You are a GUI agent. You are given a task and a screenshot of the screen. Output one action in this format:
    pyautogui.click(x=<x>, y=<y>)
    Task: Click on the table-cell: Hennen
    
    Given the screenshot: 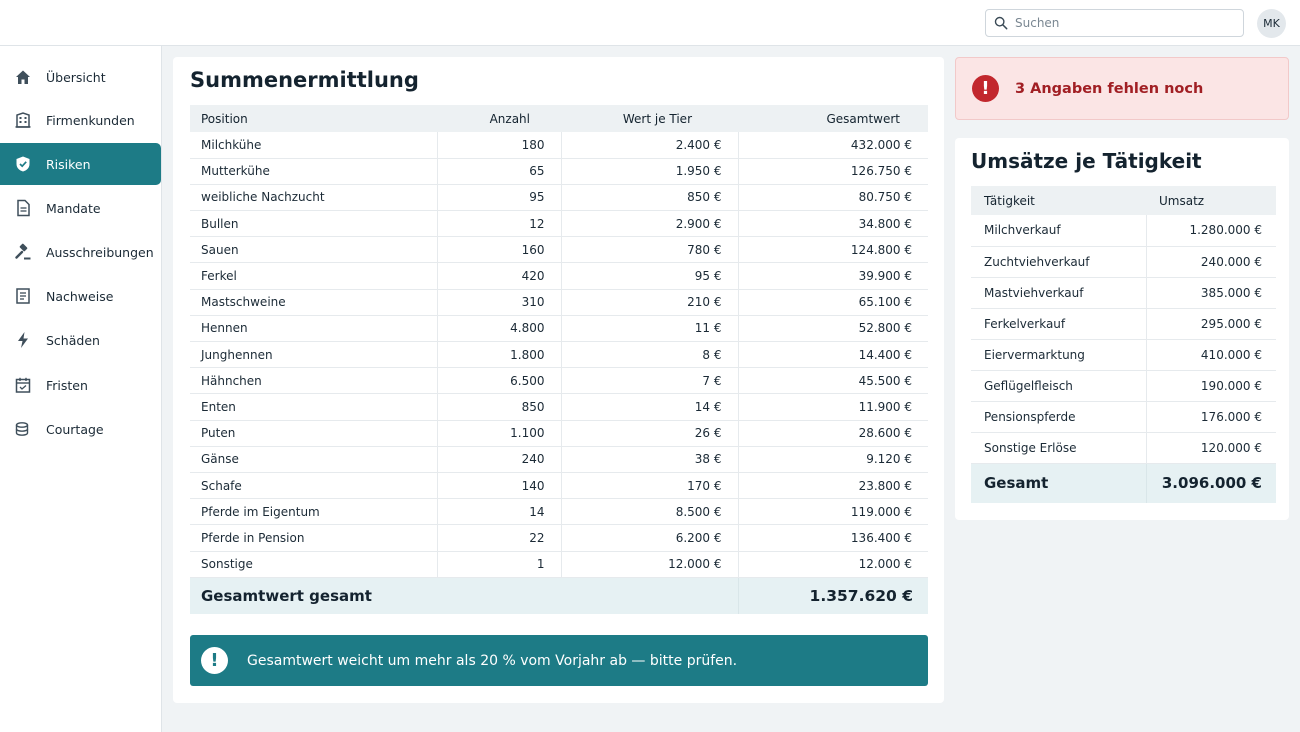 What is the action you would take?
    pyautogui.click(x=313, y=329)
    